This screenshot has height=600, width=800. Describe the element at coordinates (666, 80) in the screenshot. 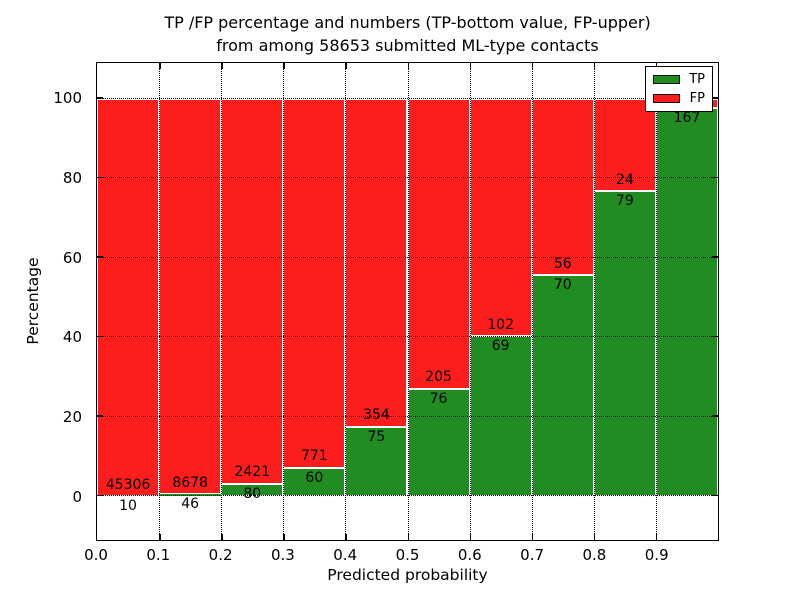

I see `legend-swatch-tp` at that location.